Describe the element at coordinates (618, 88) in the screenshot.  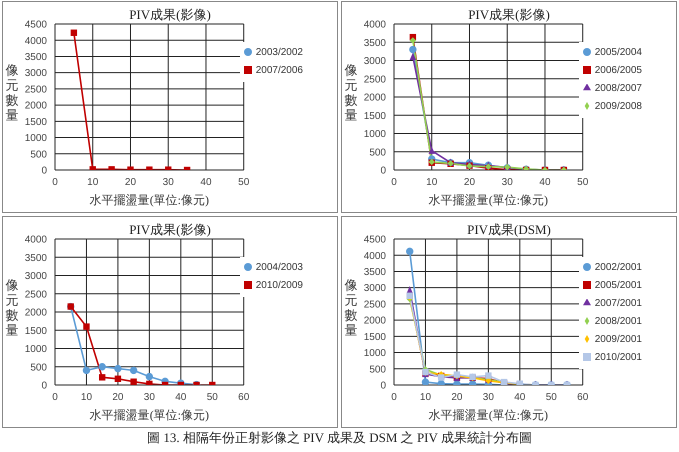
I see `legend-label: 2008/2007` at that location.